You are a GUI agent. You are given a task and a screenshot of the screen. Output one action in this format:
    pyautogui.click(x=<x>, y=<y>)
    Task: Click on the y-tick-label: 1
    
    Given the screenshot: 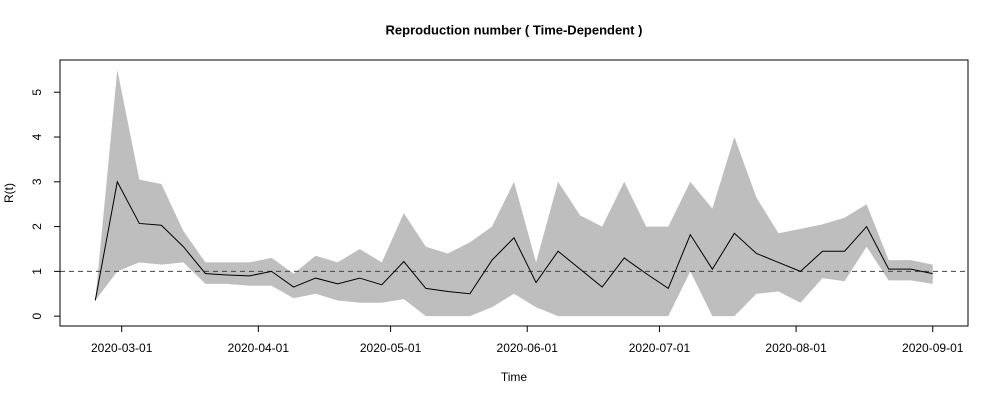 What is the action you would take?
    pyautogui.click(x=37, y=271)
    